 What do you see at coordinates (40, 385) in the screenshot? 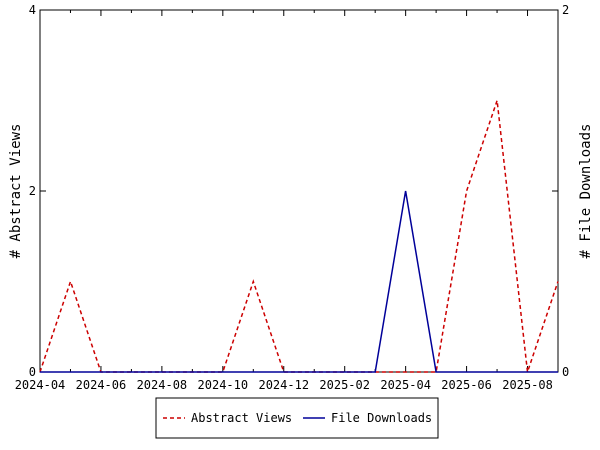
I see `x-tick-label: 2024-04` at bounding box center [40, 385].